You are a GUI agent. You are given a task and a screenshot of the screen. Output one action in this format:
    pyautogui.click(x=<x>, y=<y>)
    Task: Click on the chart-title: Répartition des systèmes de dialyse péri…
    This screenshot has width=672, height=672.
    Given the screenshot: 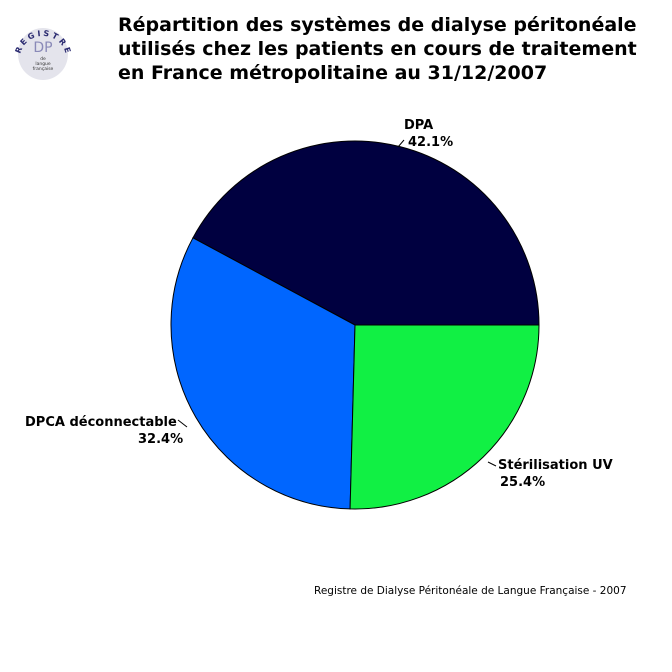 What is the action you would take?
    pyautogui.click(x=388, y=49)
    